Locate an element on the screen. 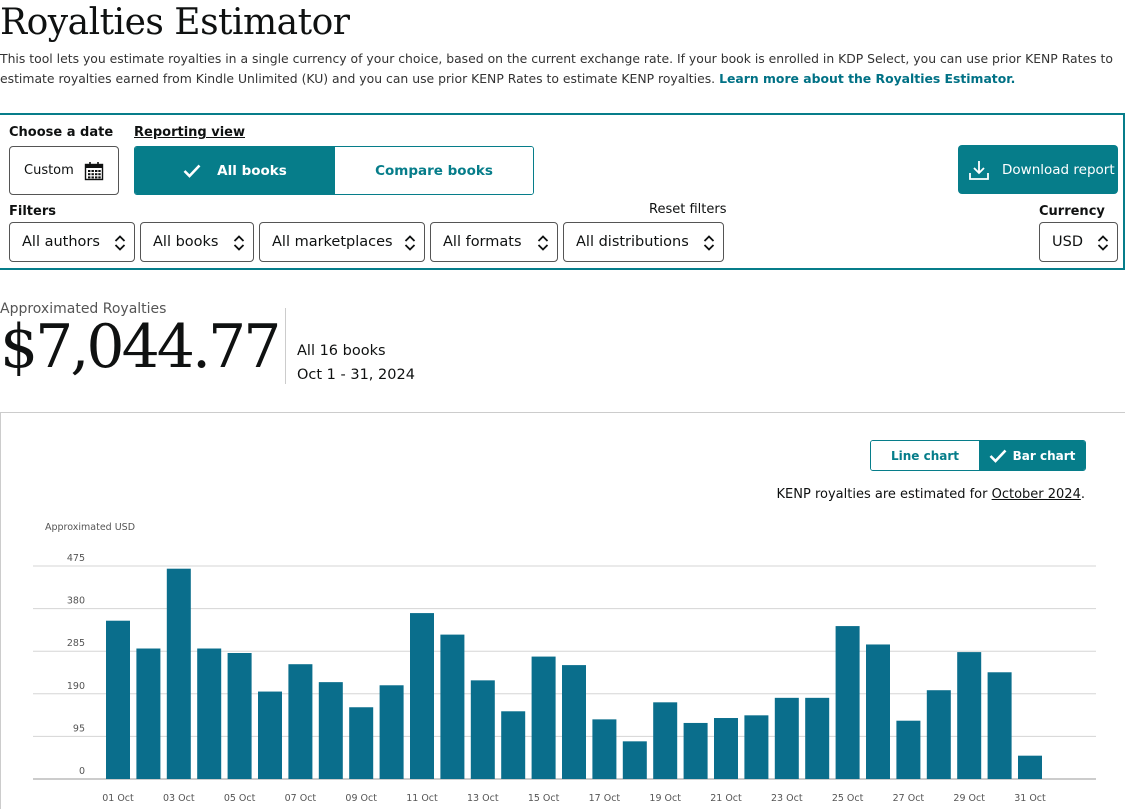 The height and width of the screenshot is (809, 1125). currency-label: Currency is located at coordinates (1072, 211).